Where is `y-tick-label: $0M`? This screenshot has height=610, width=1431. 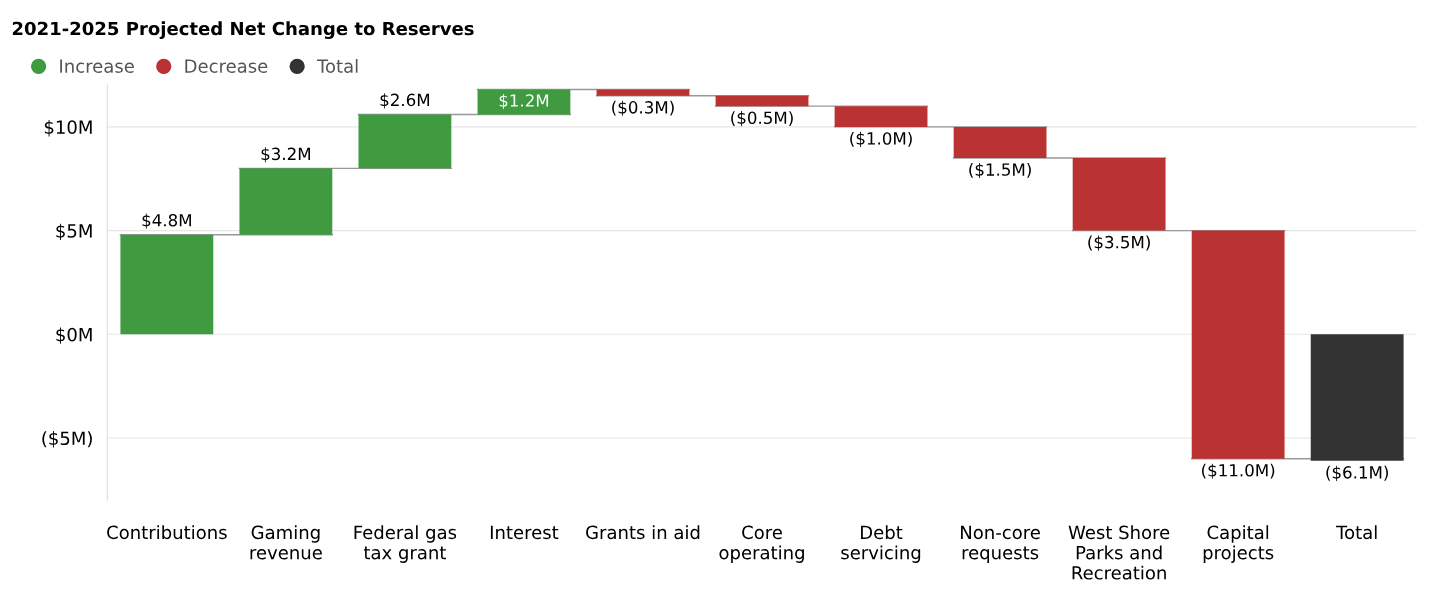 y-tick-label: $0M is located at coordinates (74, 335).